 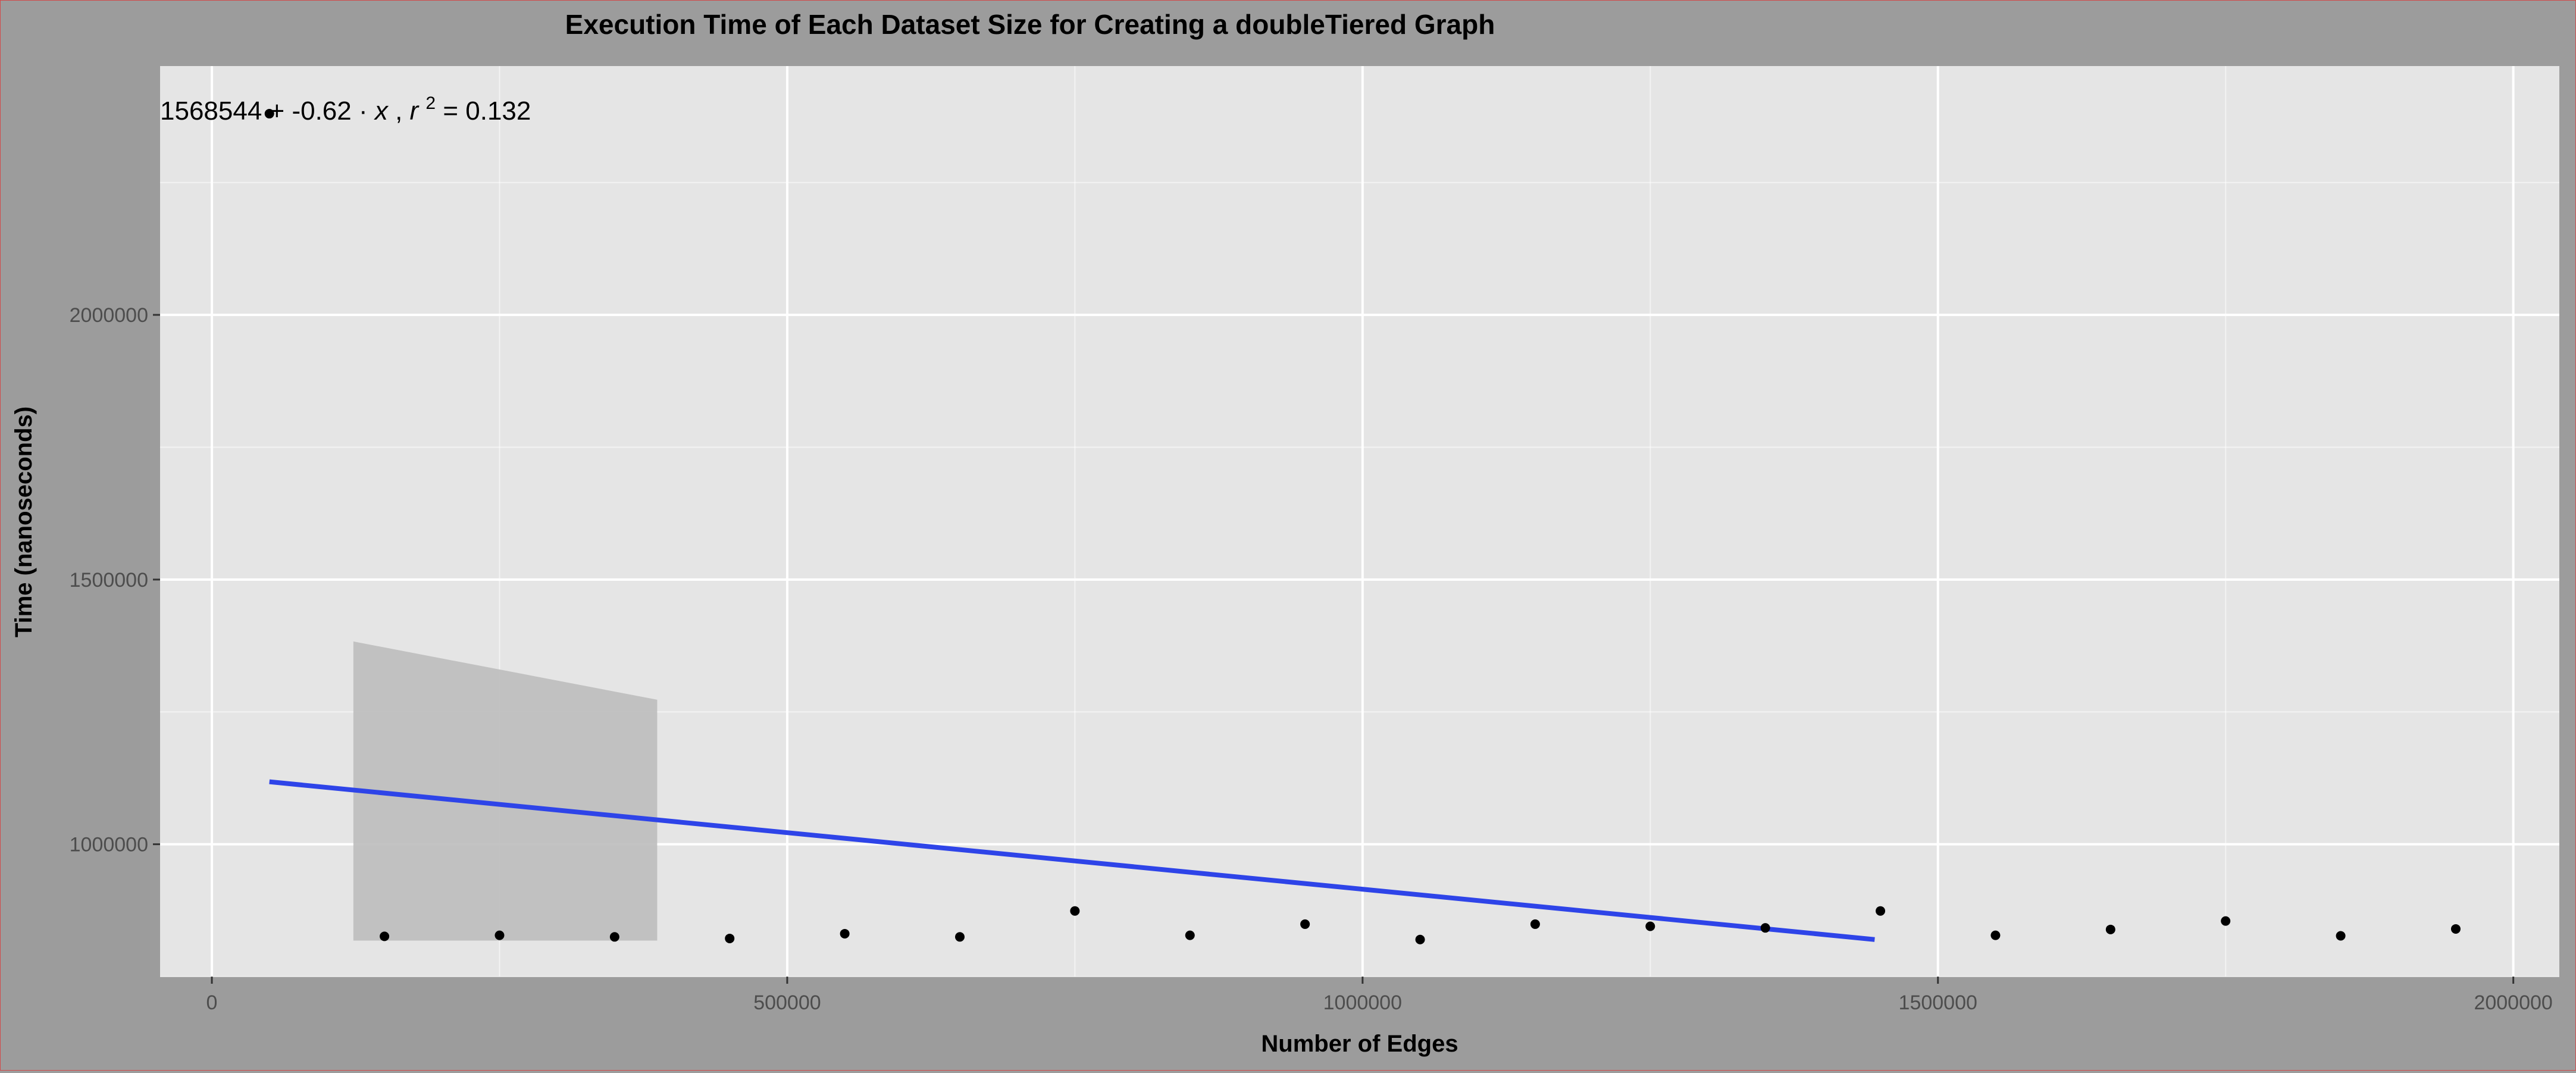 I want to click on x-tick-label: 500000, so click(x=787, y=1003).